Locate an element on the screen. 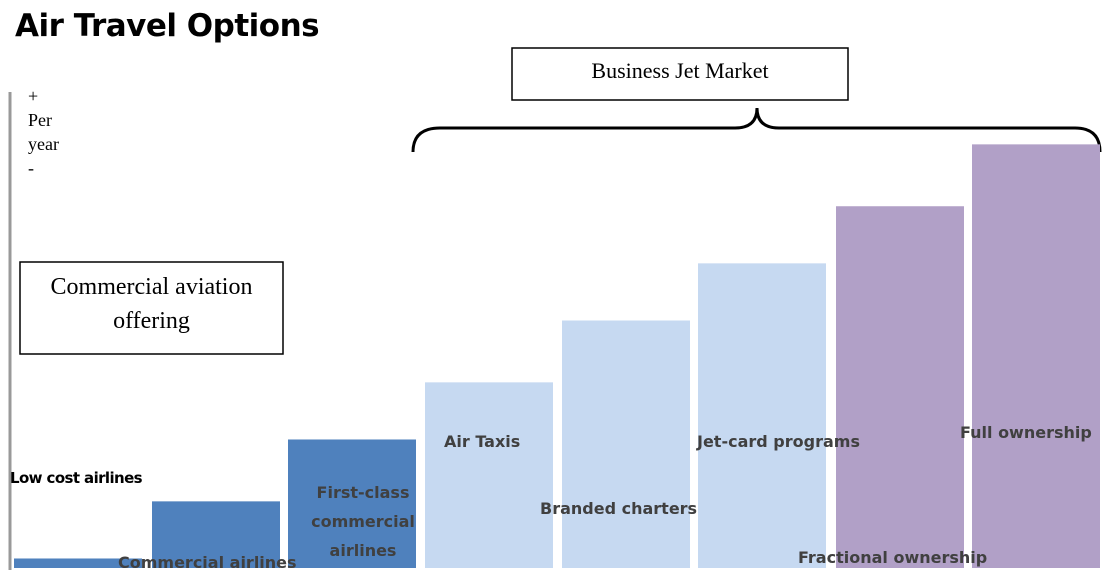  bar-label: First-class commercial airlines is located at coordinates (363, 521).